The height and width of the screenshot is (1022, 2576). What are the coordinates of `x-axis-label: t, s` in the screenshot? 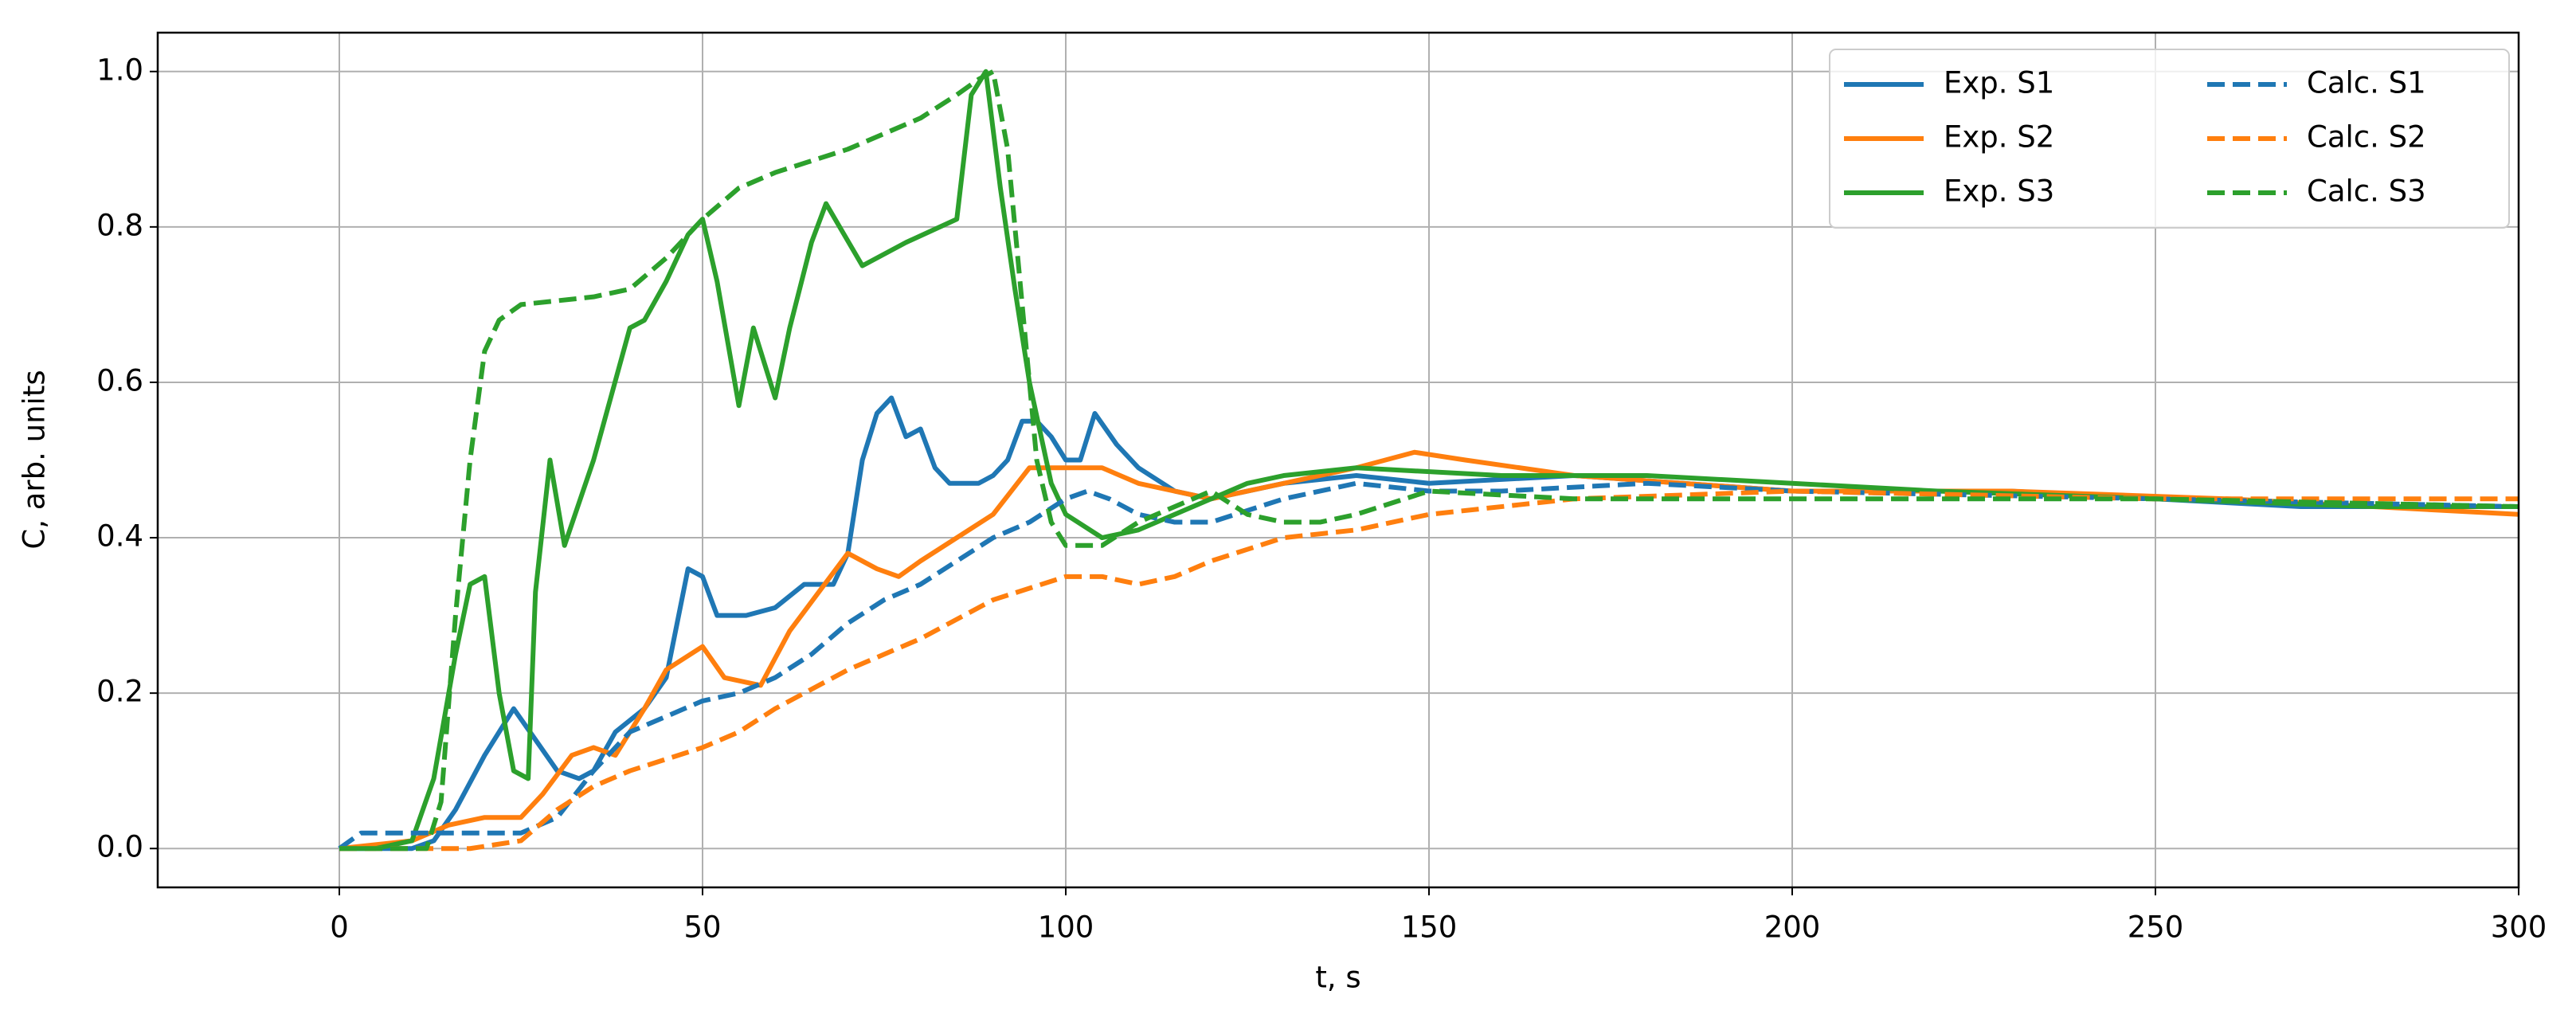 It's located at (1337, 978).